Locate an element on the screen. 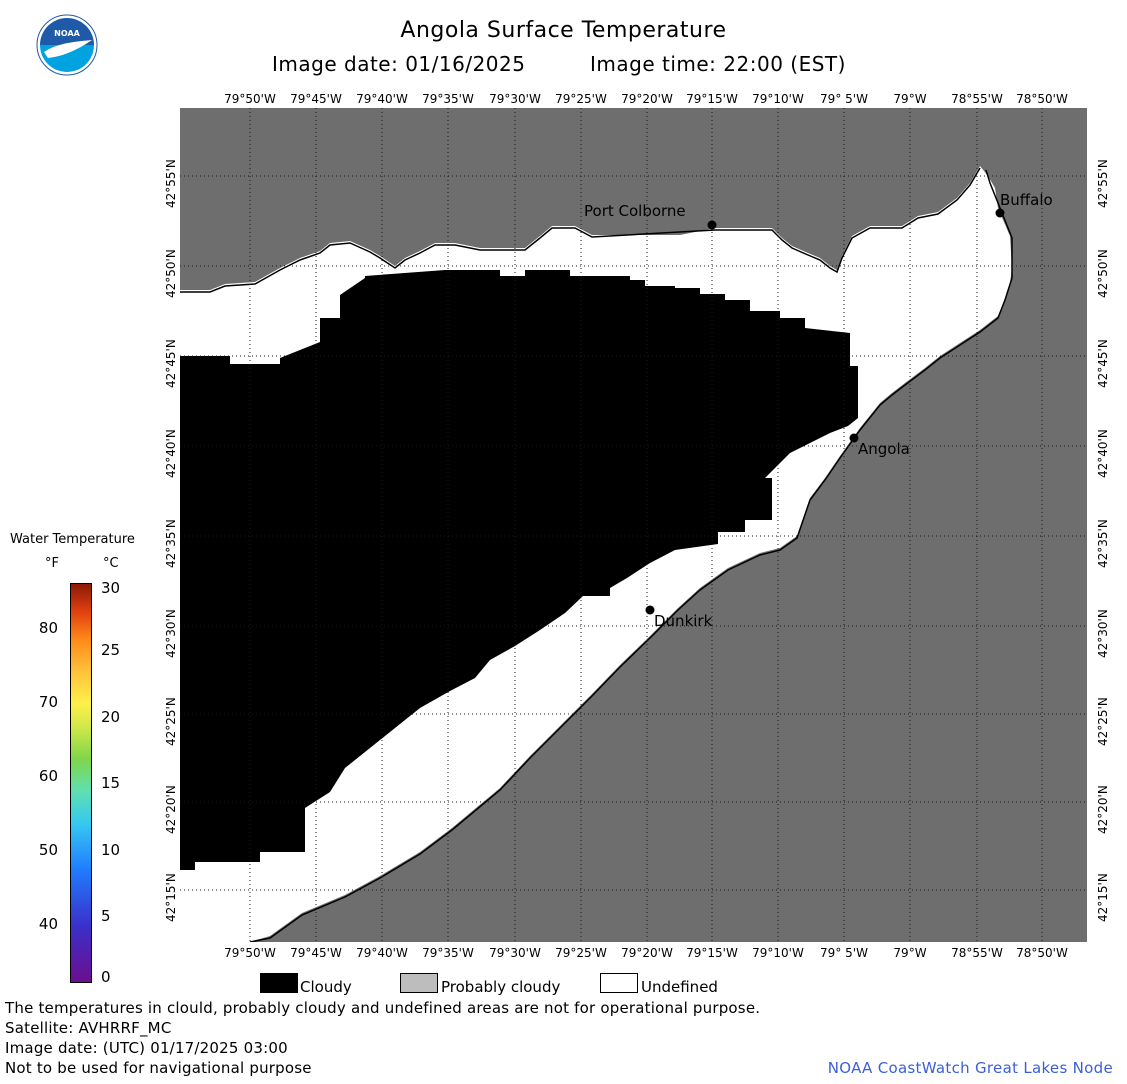 The image size is (1127, 1084). legend-title: Water Temperature is located at coordinates (72, 539).